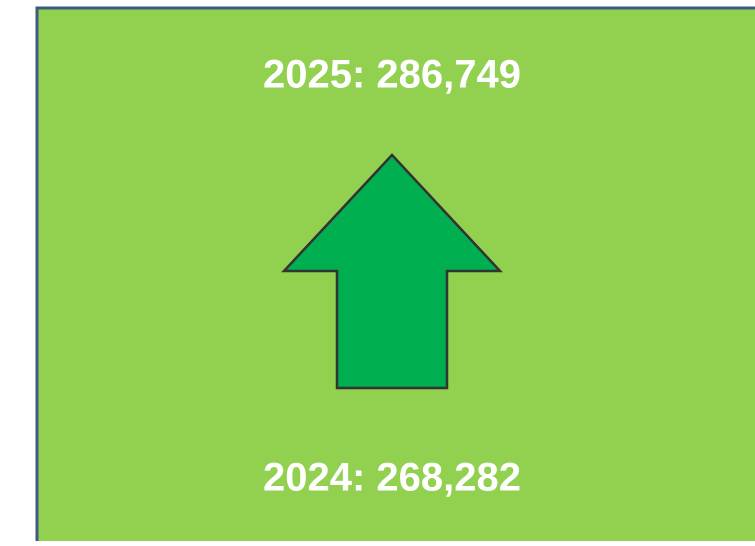 The width and height of the screenshot is (755, 546). Describe the element at coordinates (392, 478) in the screenshot. I see `previous-value: 2024: 268,282` at that location.